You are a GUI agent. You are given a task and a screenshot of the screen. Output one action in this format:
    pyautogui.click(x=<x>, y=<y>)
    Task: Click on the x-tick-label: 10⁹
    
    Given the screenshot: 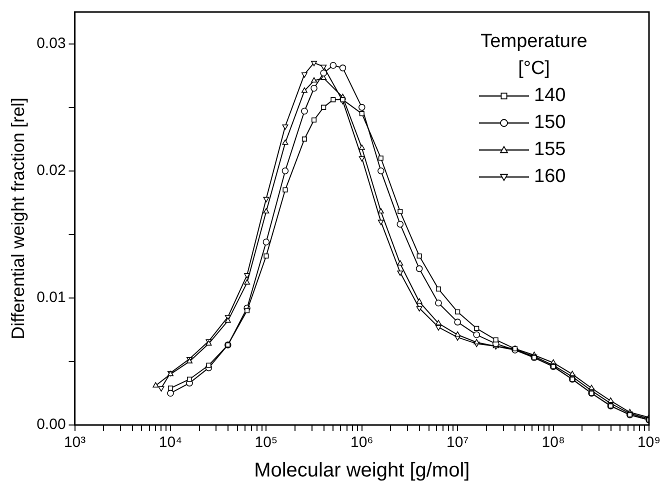 What is the action you would take?
    pyautogui.click(x=649, y=443)
    